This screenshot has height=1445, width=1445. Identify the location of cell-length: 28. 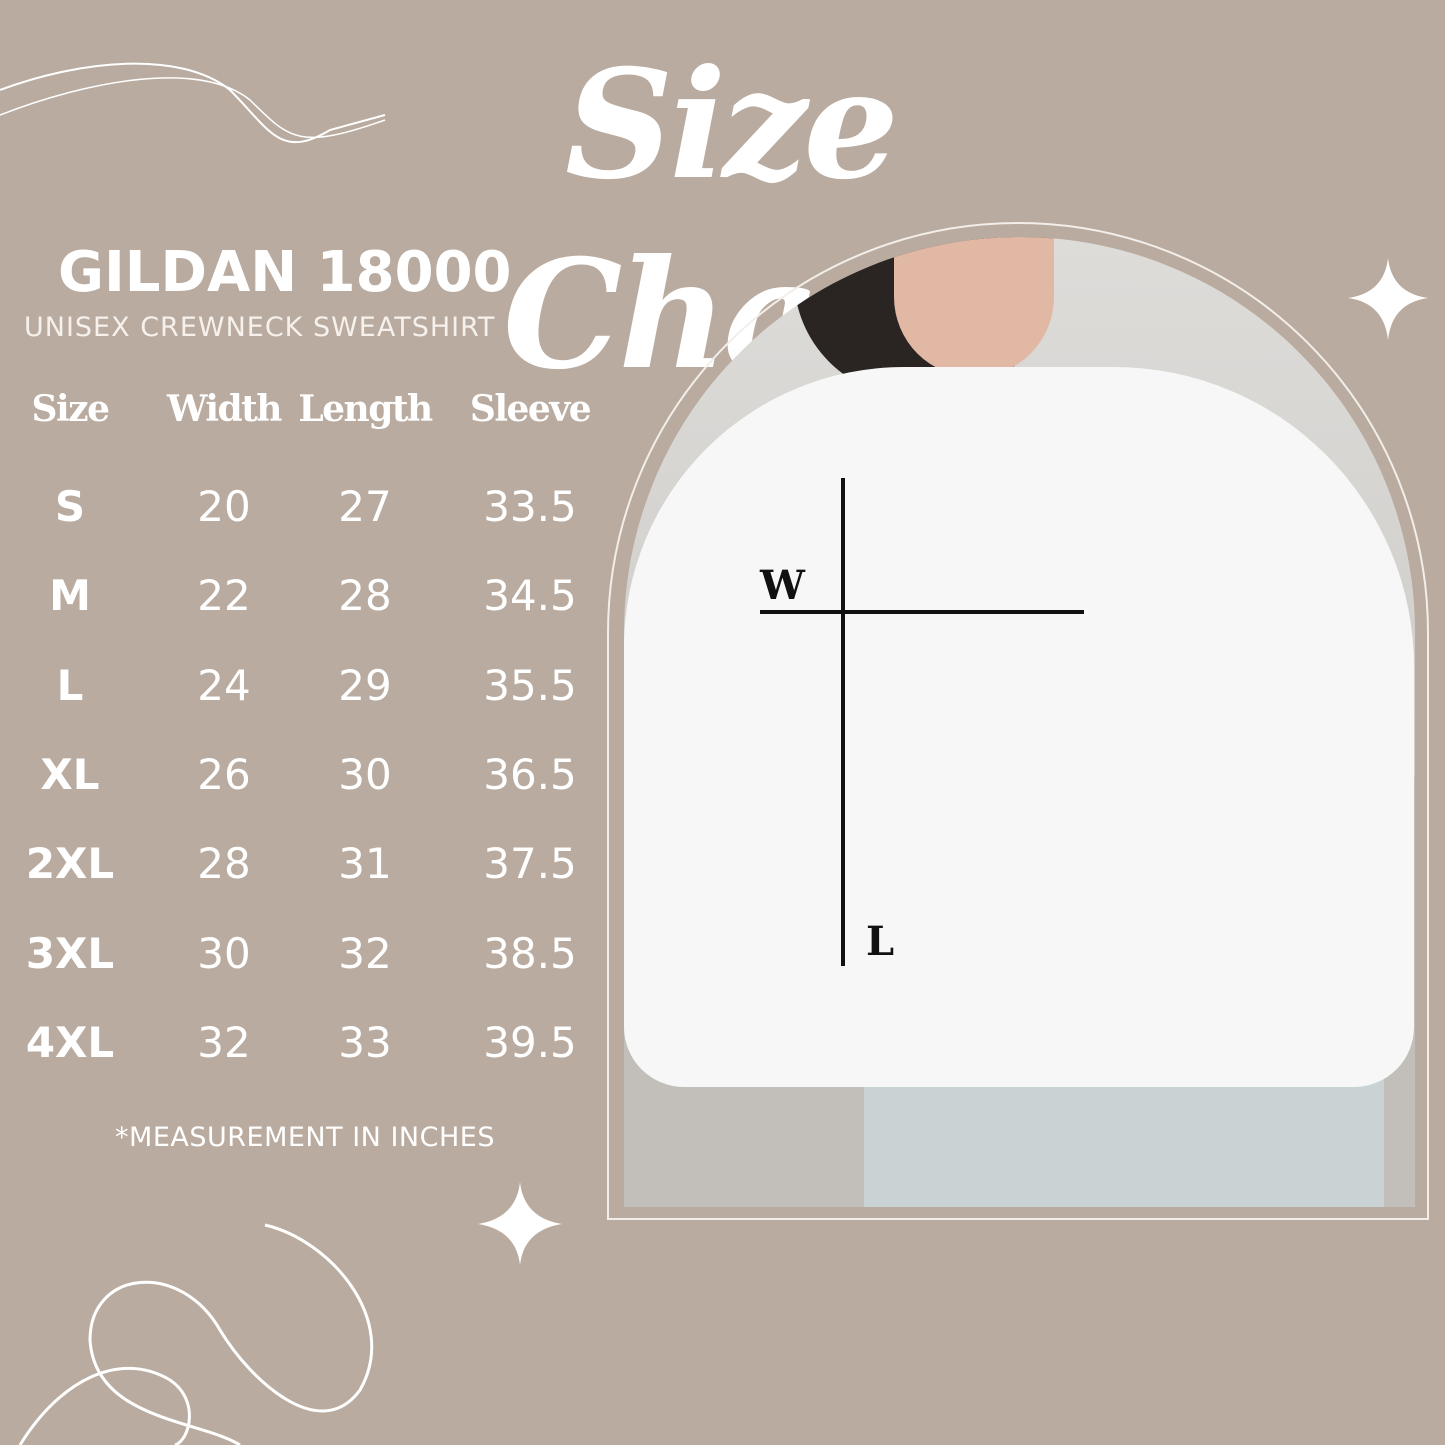
(365, 596).